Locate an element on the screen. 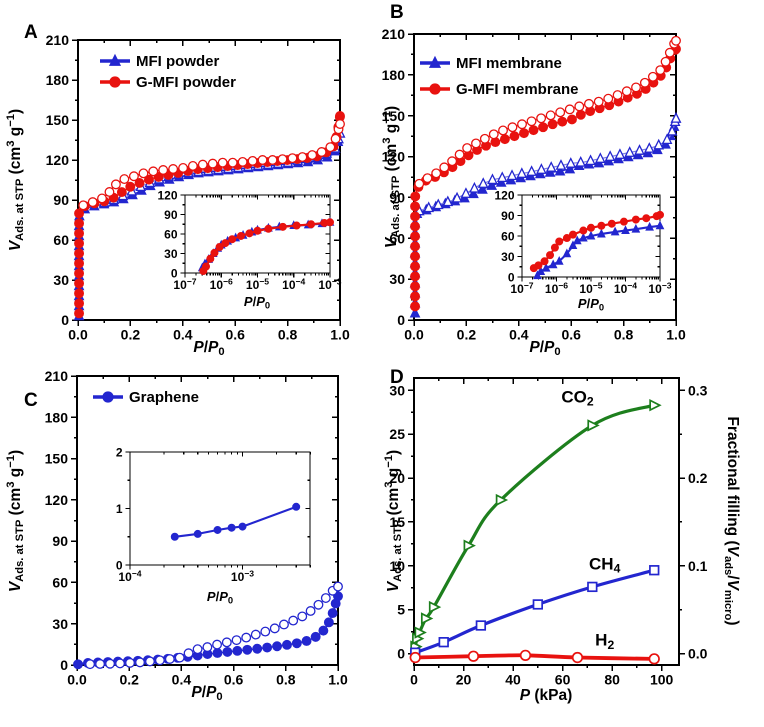 Image resolution: width=764 pixels, height=727 pixels. axes-ticks is located at coordinates (206, 182).